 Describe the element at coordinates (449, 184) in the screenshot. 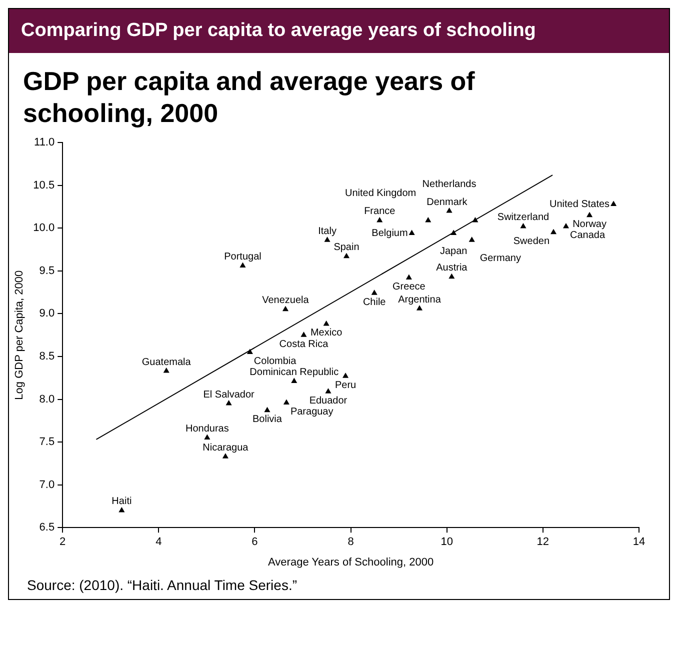

I see `data-label: Netherlands` at that location.